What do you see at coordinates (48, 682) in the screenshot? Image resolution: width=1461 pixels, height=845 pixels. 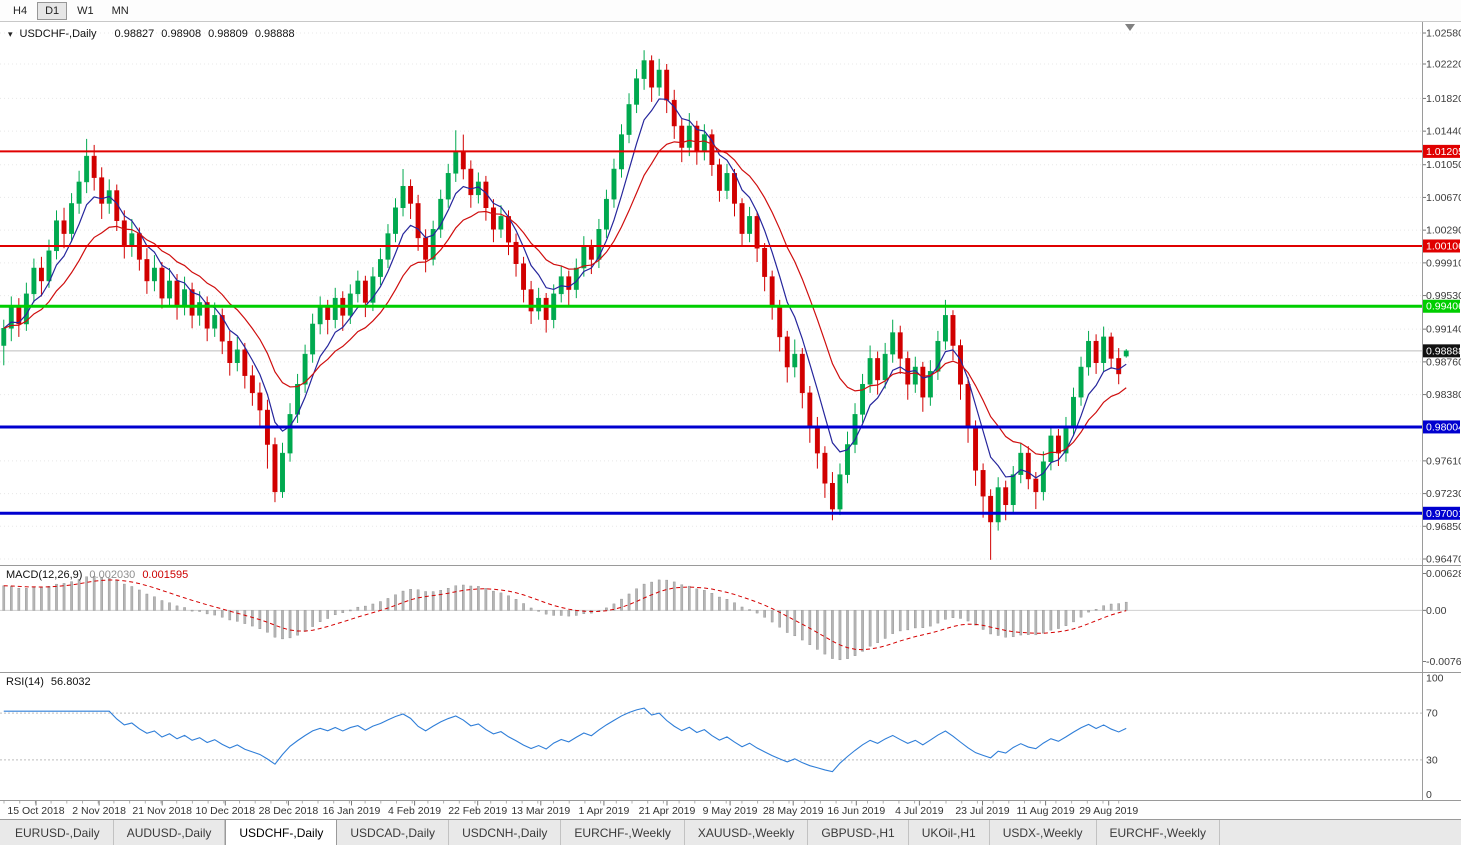 I see `rsi-legend: RSI(14) 56.8032` at bounding box center [48, 682].